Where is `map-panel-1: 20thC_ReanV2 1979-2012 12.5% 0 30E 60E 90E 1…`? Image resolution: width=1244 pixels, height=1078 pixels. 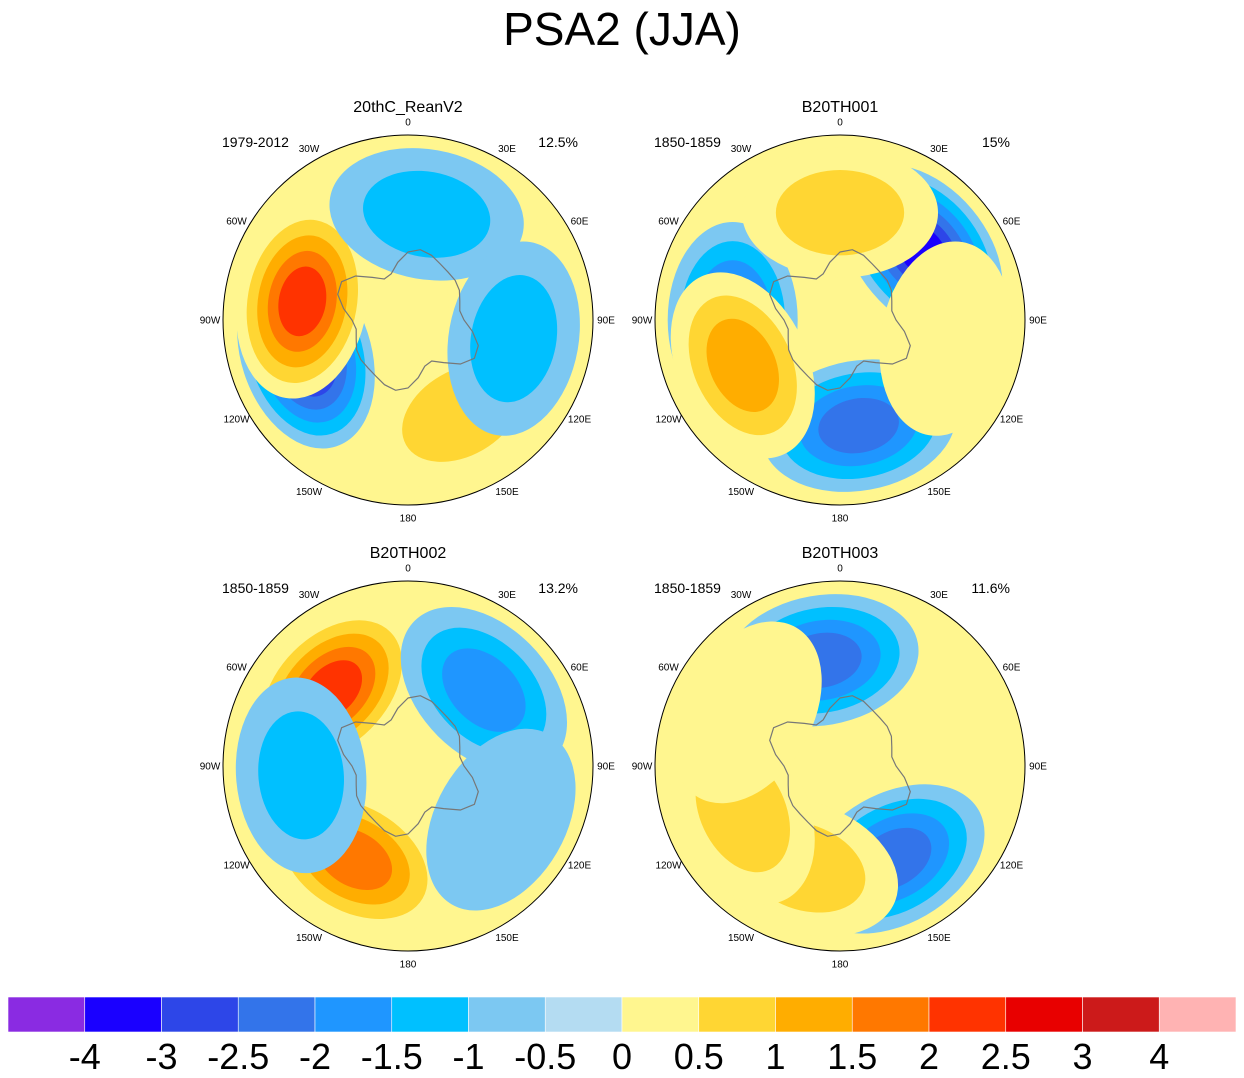
map-panel-1: 20thC_ReanV2 1979-2012 12.5% 0 30E 60E 90E 1… is located at coordinates (408, 312).